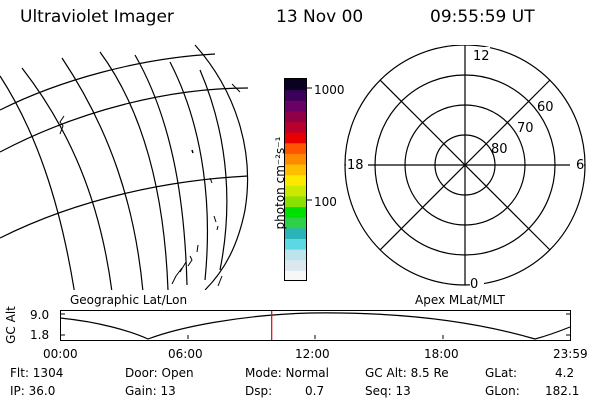 The image size is (600, 400). I want to click on mode-status: Mode: Normal, so click(287, 373).